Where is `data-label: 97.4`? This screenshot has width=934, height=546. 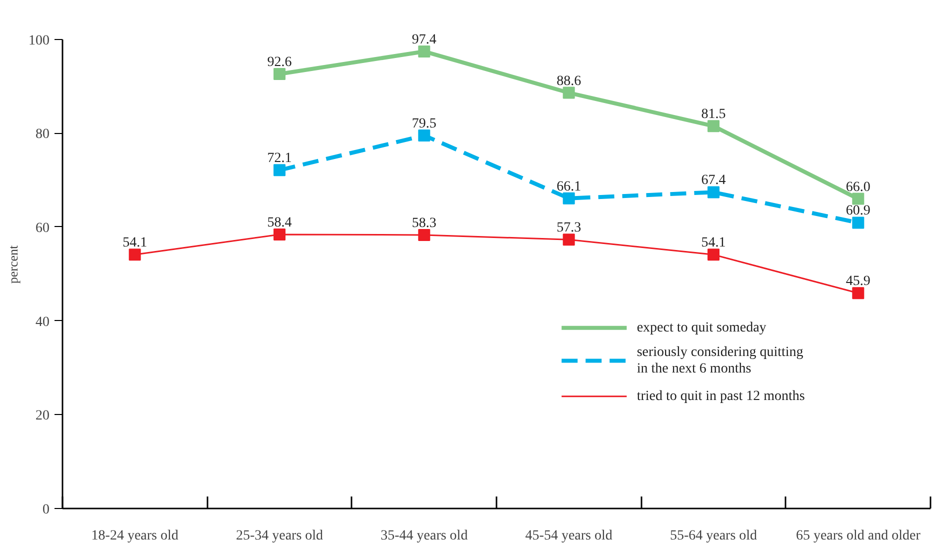
data-label: 97.4 is located at coordinates (424, 40).